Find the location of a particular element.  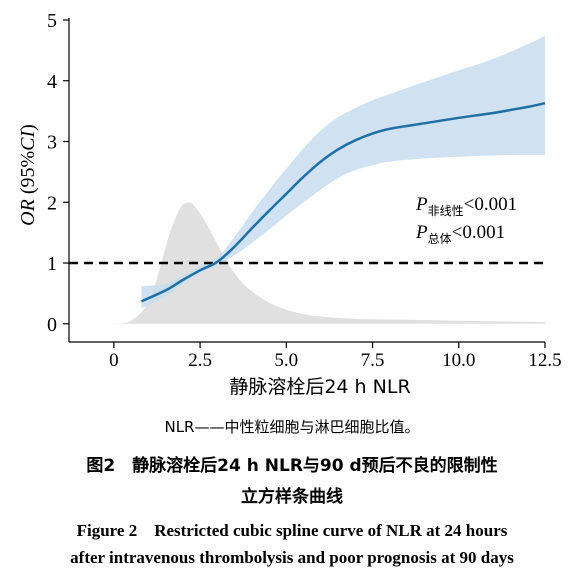

y-tick-label: 3 is located at coordinates (52, 143).